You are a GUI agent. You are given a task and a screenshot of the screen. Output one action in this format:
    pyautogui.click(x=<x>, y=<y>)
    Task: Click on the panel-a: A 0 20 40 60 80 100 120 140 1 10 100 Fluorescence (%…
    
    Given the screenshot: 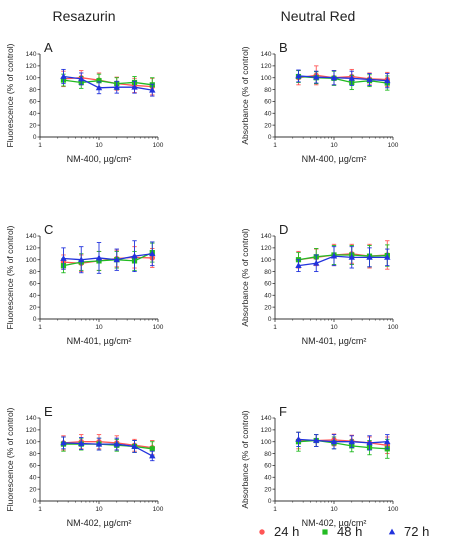 What is the action you would take?
    pyautogui.click(x=84, y=102)
    